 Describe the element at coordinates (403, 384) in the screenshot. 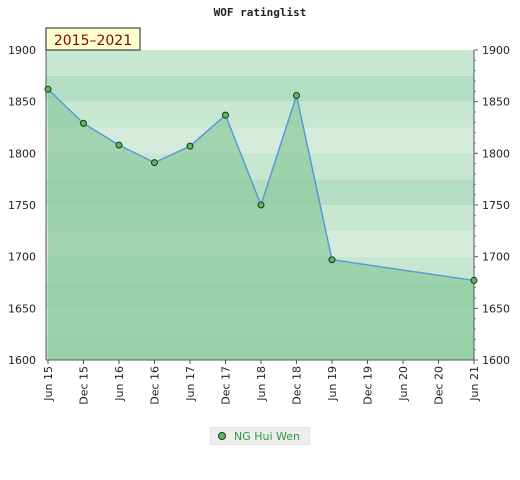

I see `x-tick-label: Jun 20` at that location.